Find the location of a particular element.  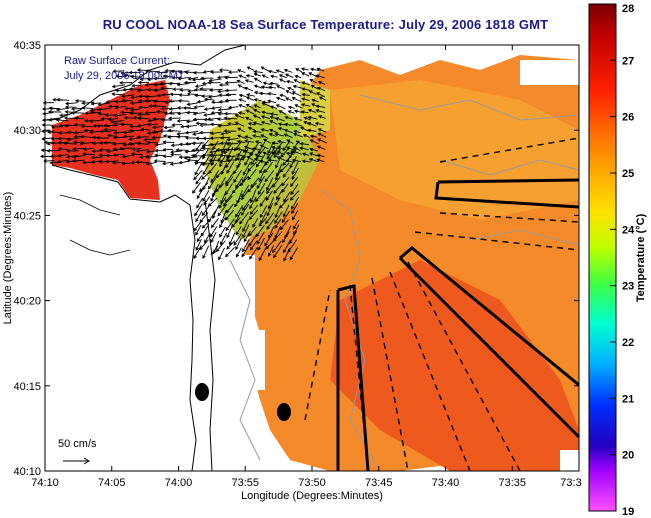

sst-mild-region is located at coordinates (454, 150).